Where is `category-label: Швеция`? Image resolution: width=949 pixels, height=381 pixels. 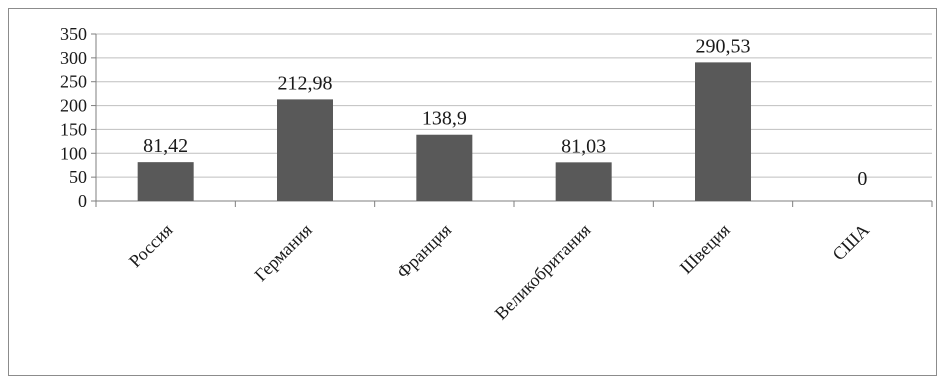
category-label: Швеция is located at coordinates (705, 249).